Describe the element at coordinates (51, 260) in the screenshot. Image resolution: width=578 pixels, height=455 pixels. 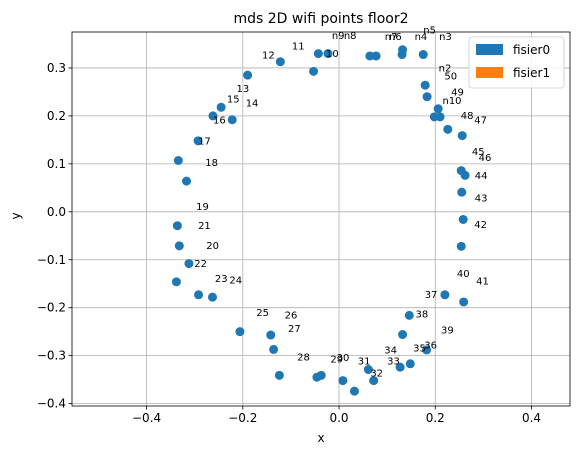
I see `y-tick-label: −0.1` at that location.